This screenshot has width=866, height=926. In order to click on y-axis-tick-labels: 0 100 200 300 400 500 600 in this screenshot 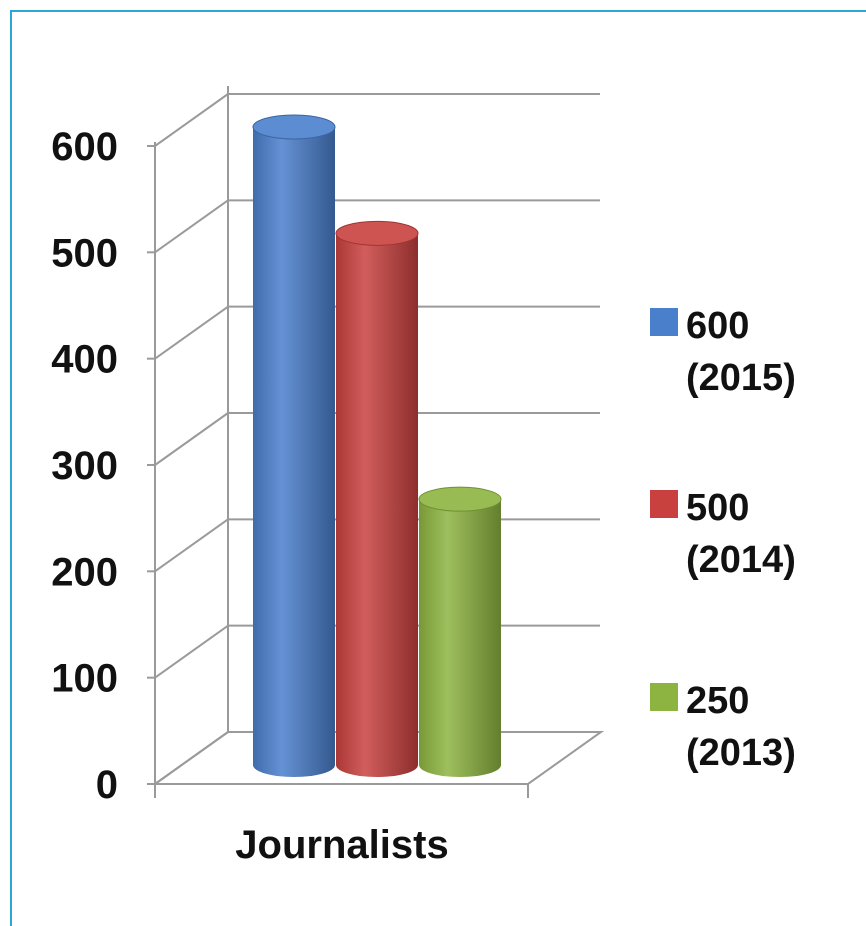, I will do `click(84, 466)`.